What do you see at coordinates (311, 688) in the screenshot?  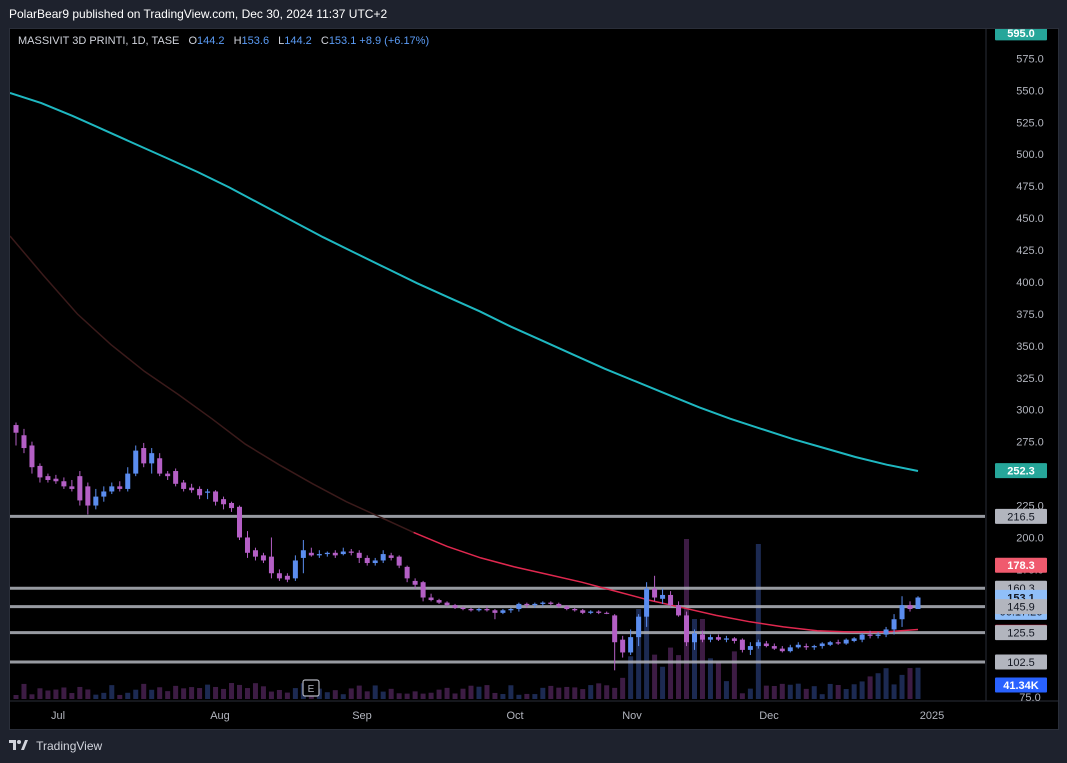 I see `earnings-marker: E` at bounding box center [311, 688].